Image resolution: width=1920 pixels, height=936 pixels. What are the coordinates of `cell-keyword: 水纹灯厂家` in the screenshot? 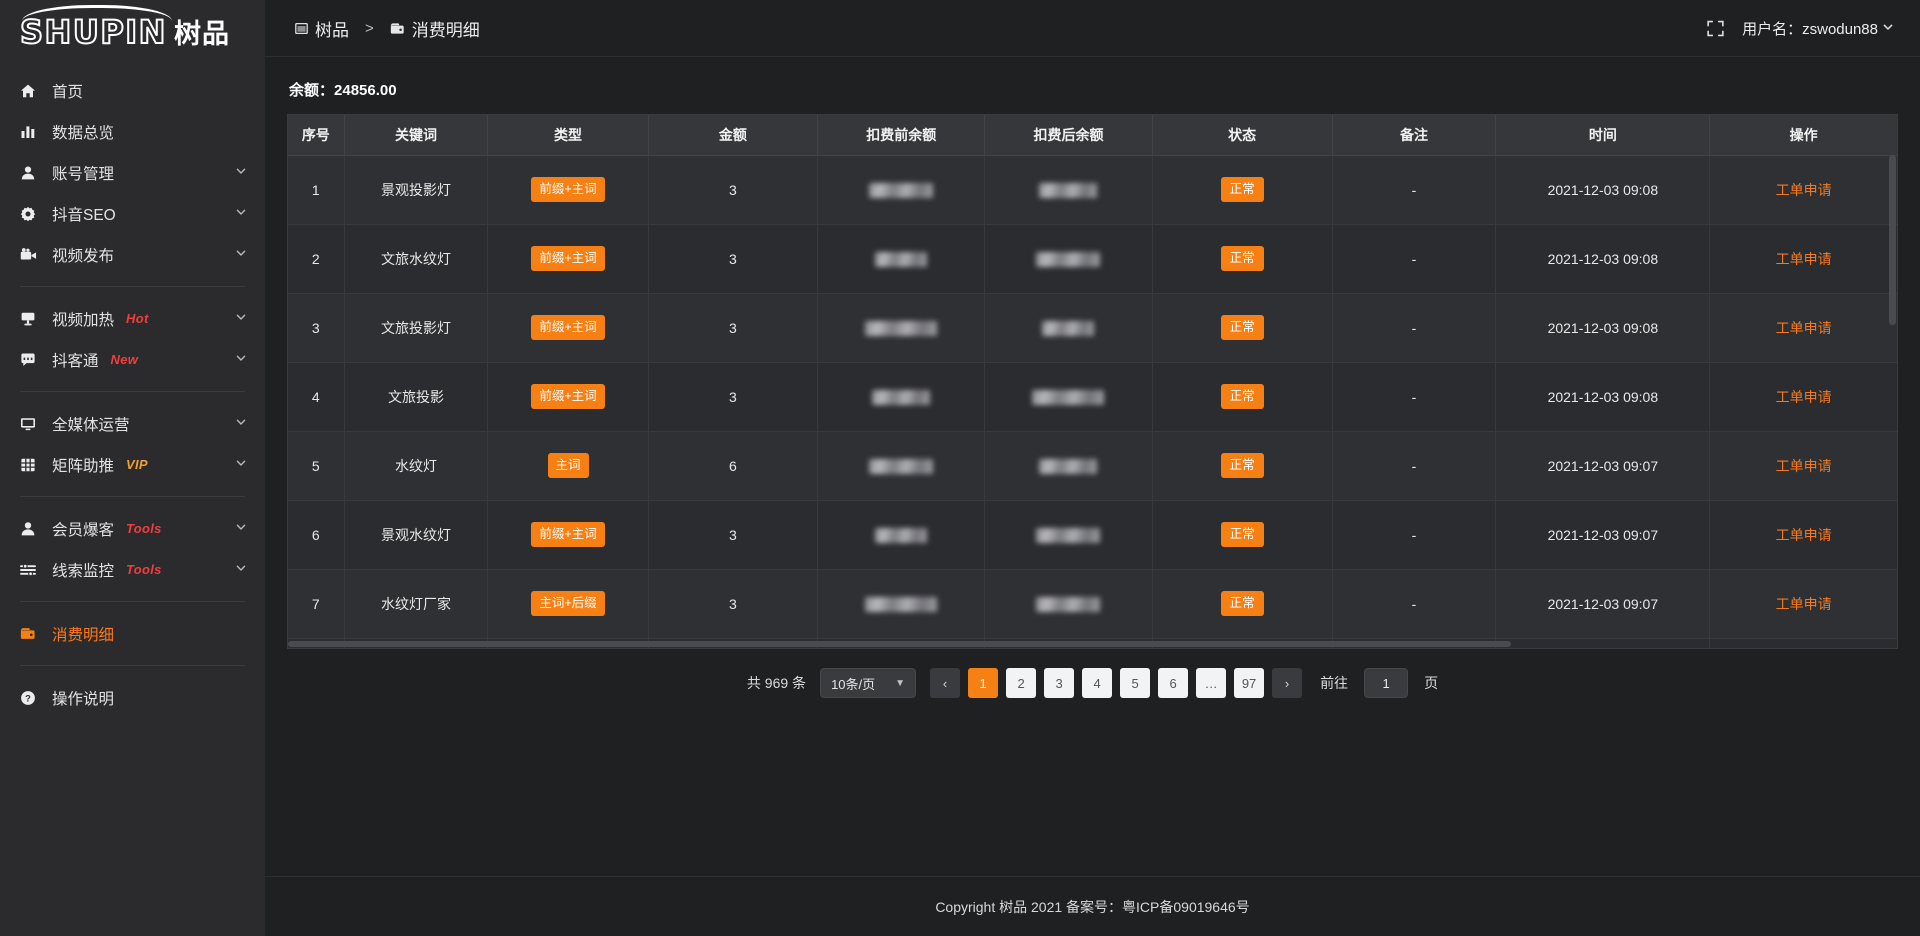 It's located at (416, 604).